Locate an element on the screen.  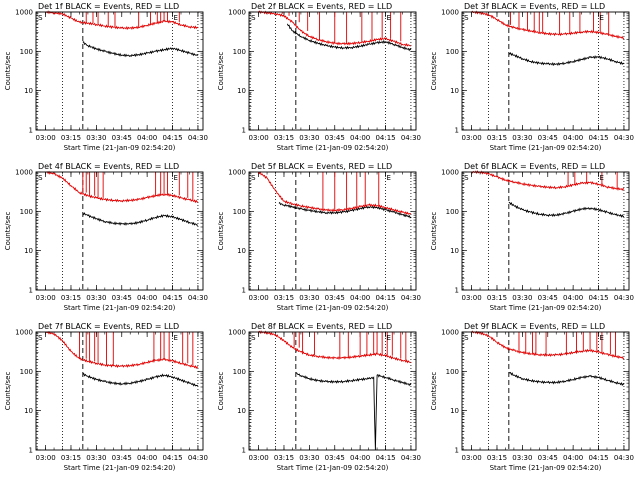
chart-3-ylabel: Counts/sec is located at coordinates (8, 231).